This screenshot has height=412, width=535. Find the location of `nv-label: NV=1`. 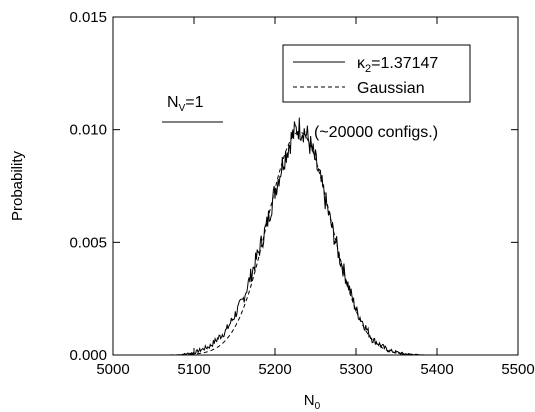

nv-label: NV=1 is located at coordinates (185, 104).